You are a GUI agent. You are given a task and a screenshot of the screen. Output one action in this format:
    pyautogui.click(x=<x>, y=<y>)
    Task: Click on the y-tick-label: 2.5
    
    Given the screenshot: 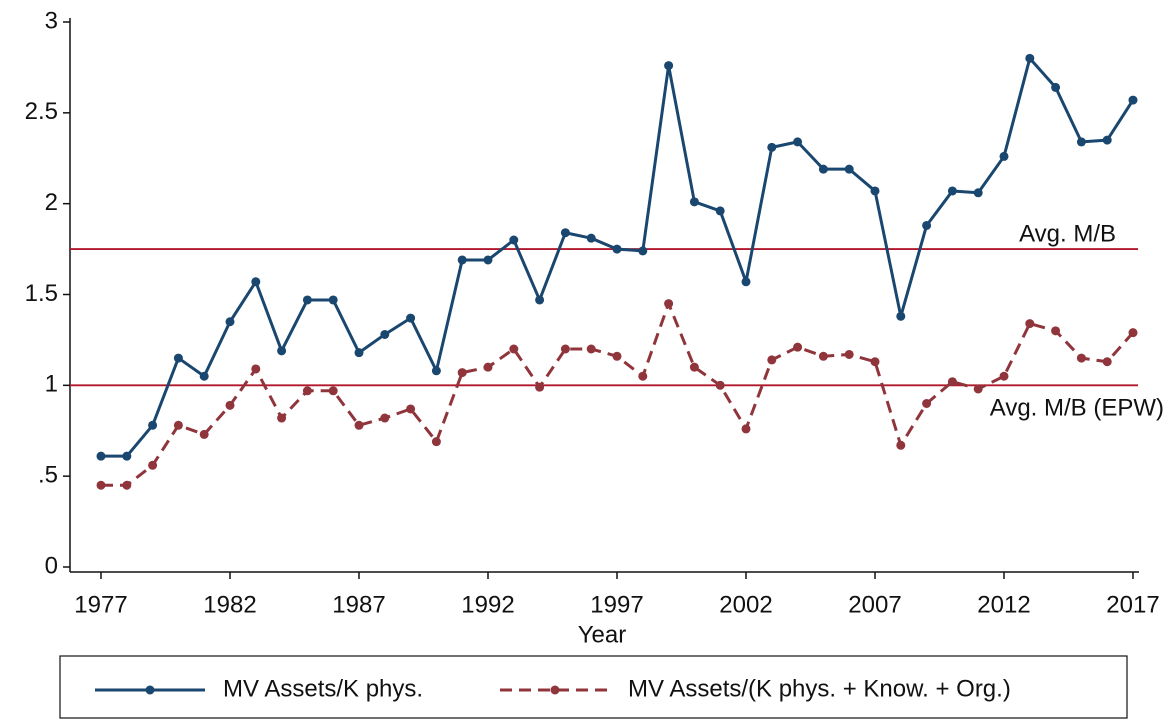 What is the action you would take?
    pyautogui.click(x=41, y=111)
    